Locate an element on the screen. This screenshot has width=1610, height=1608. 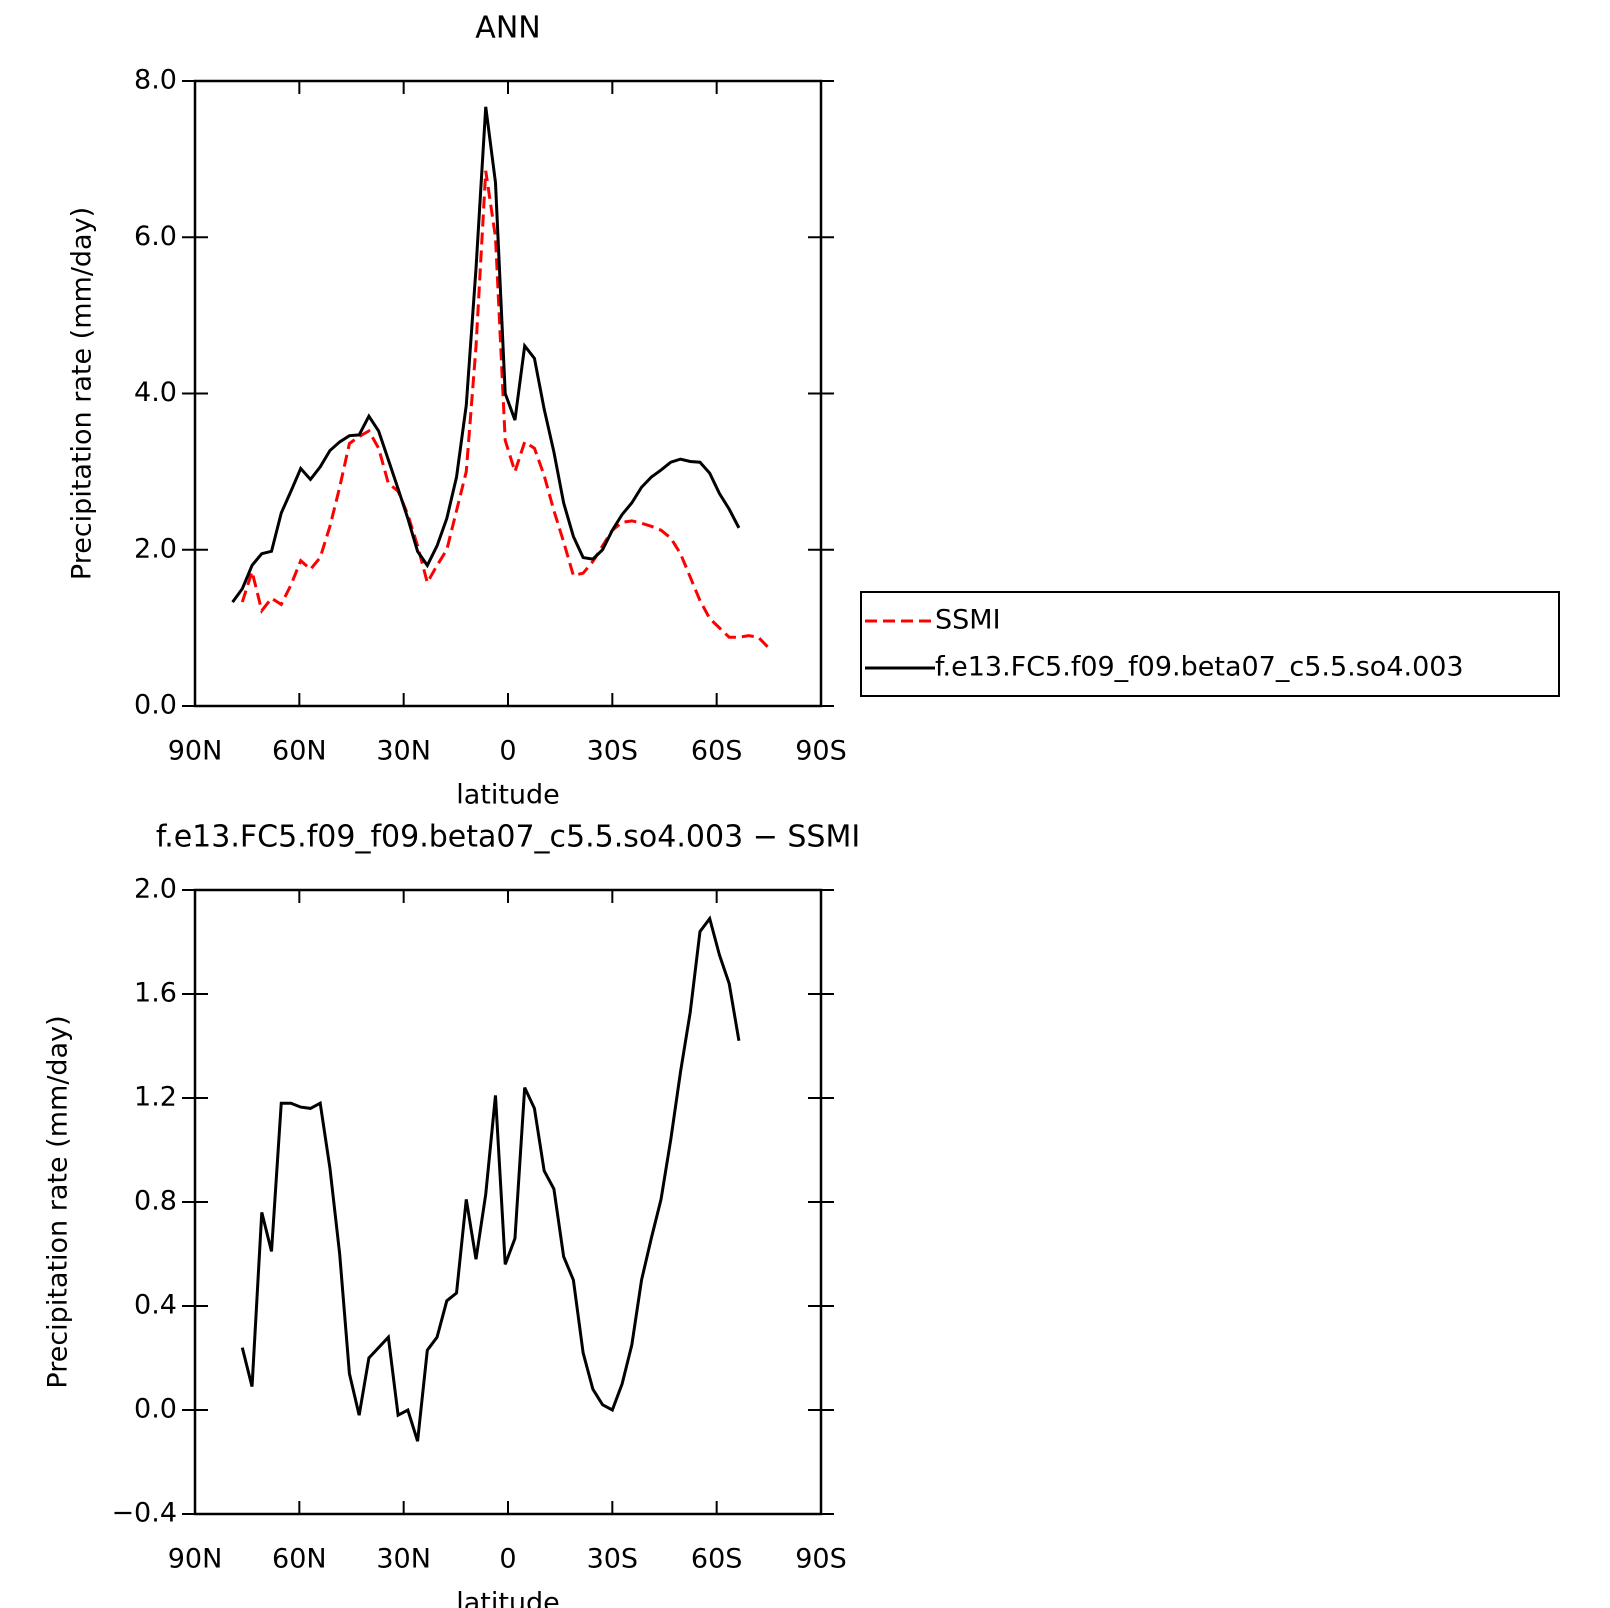
chart-title: ANN is located at coordinates (507, 28).